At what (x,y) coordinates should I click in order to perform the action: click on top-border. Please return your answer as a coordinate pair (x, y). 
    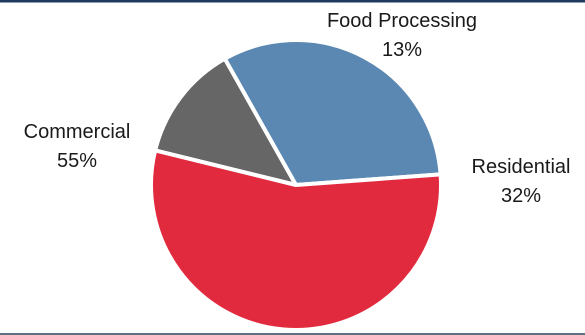
    Looking at the image, I should click on (292, 1).